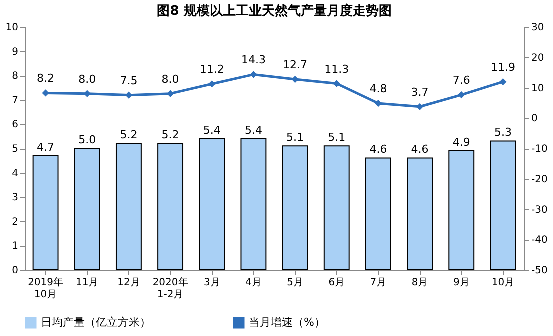 This screenshot has height=336, width=553. What do you see at coordinates (170, 288) in the screenshot?
I see `x-tick-label: 2020年 1-2月` at bounding box center [170, 288].